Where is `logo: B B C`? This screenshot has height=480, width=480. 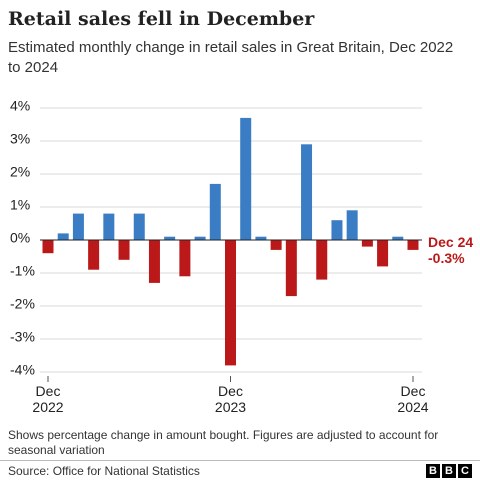 logo: B B C is located at coordinates (449, 471).